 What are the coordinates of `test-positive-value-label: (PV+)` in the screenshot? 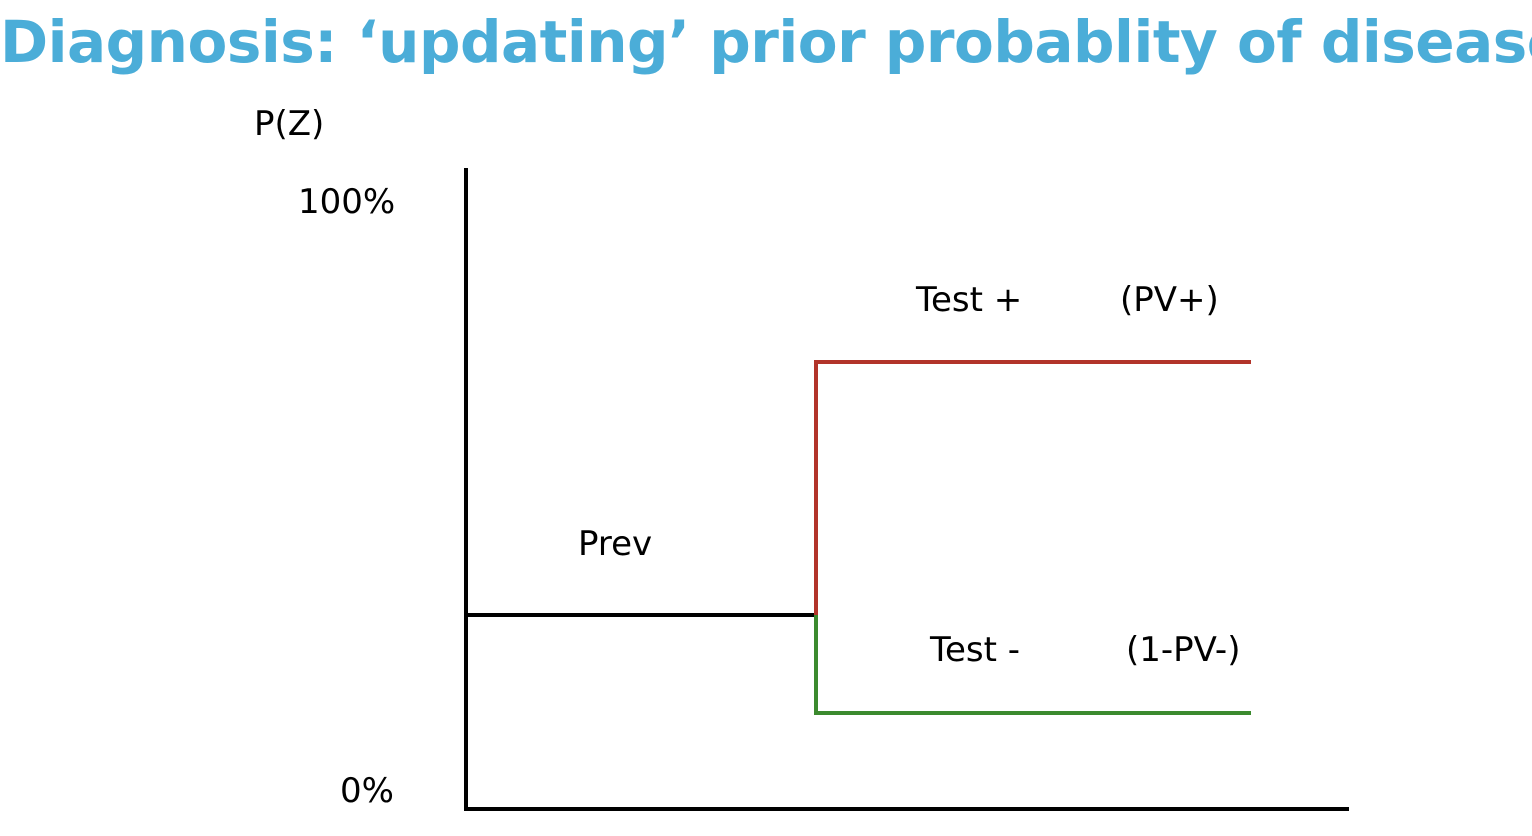 It's located at (1169, 300).